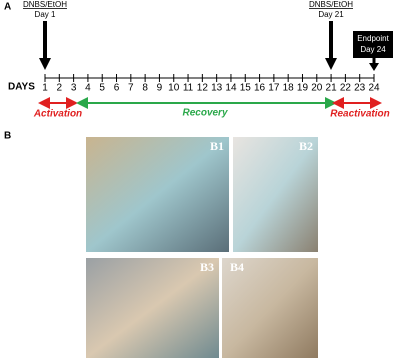  Describe the element at coordinates (274, 88) in the screenshot. I see `day-label: 17` at that location.